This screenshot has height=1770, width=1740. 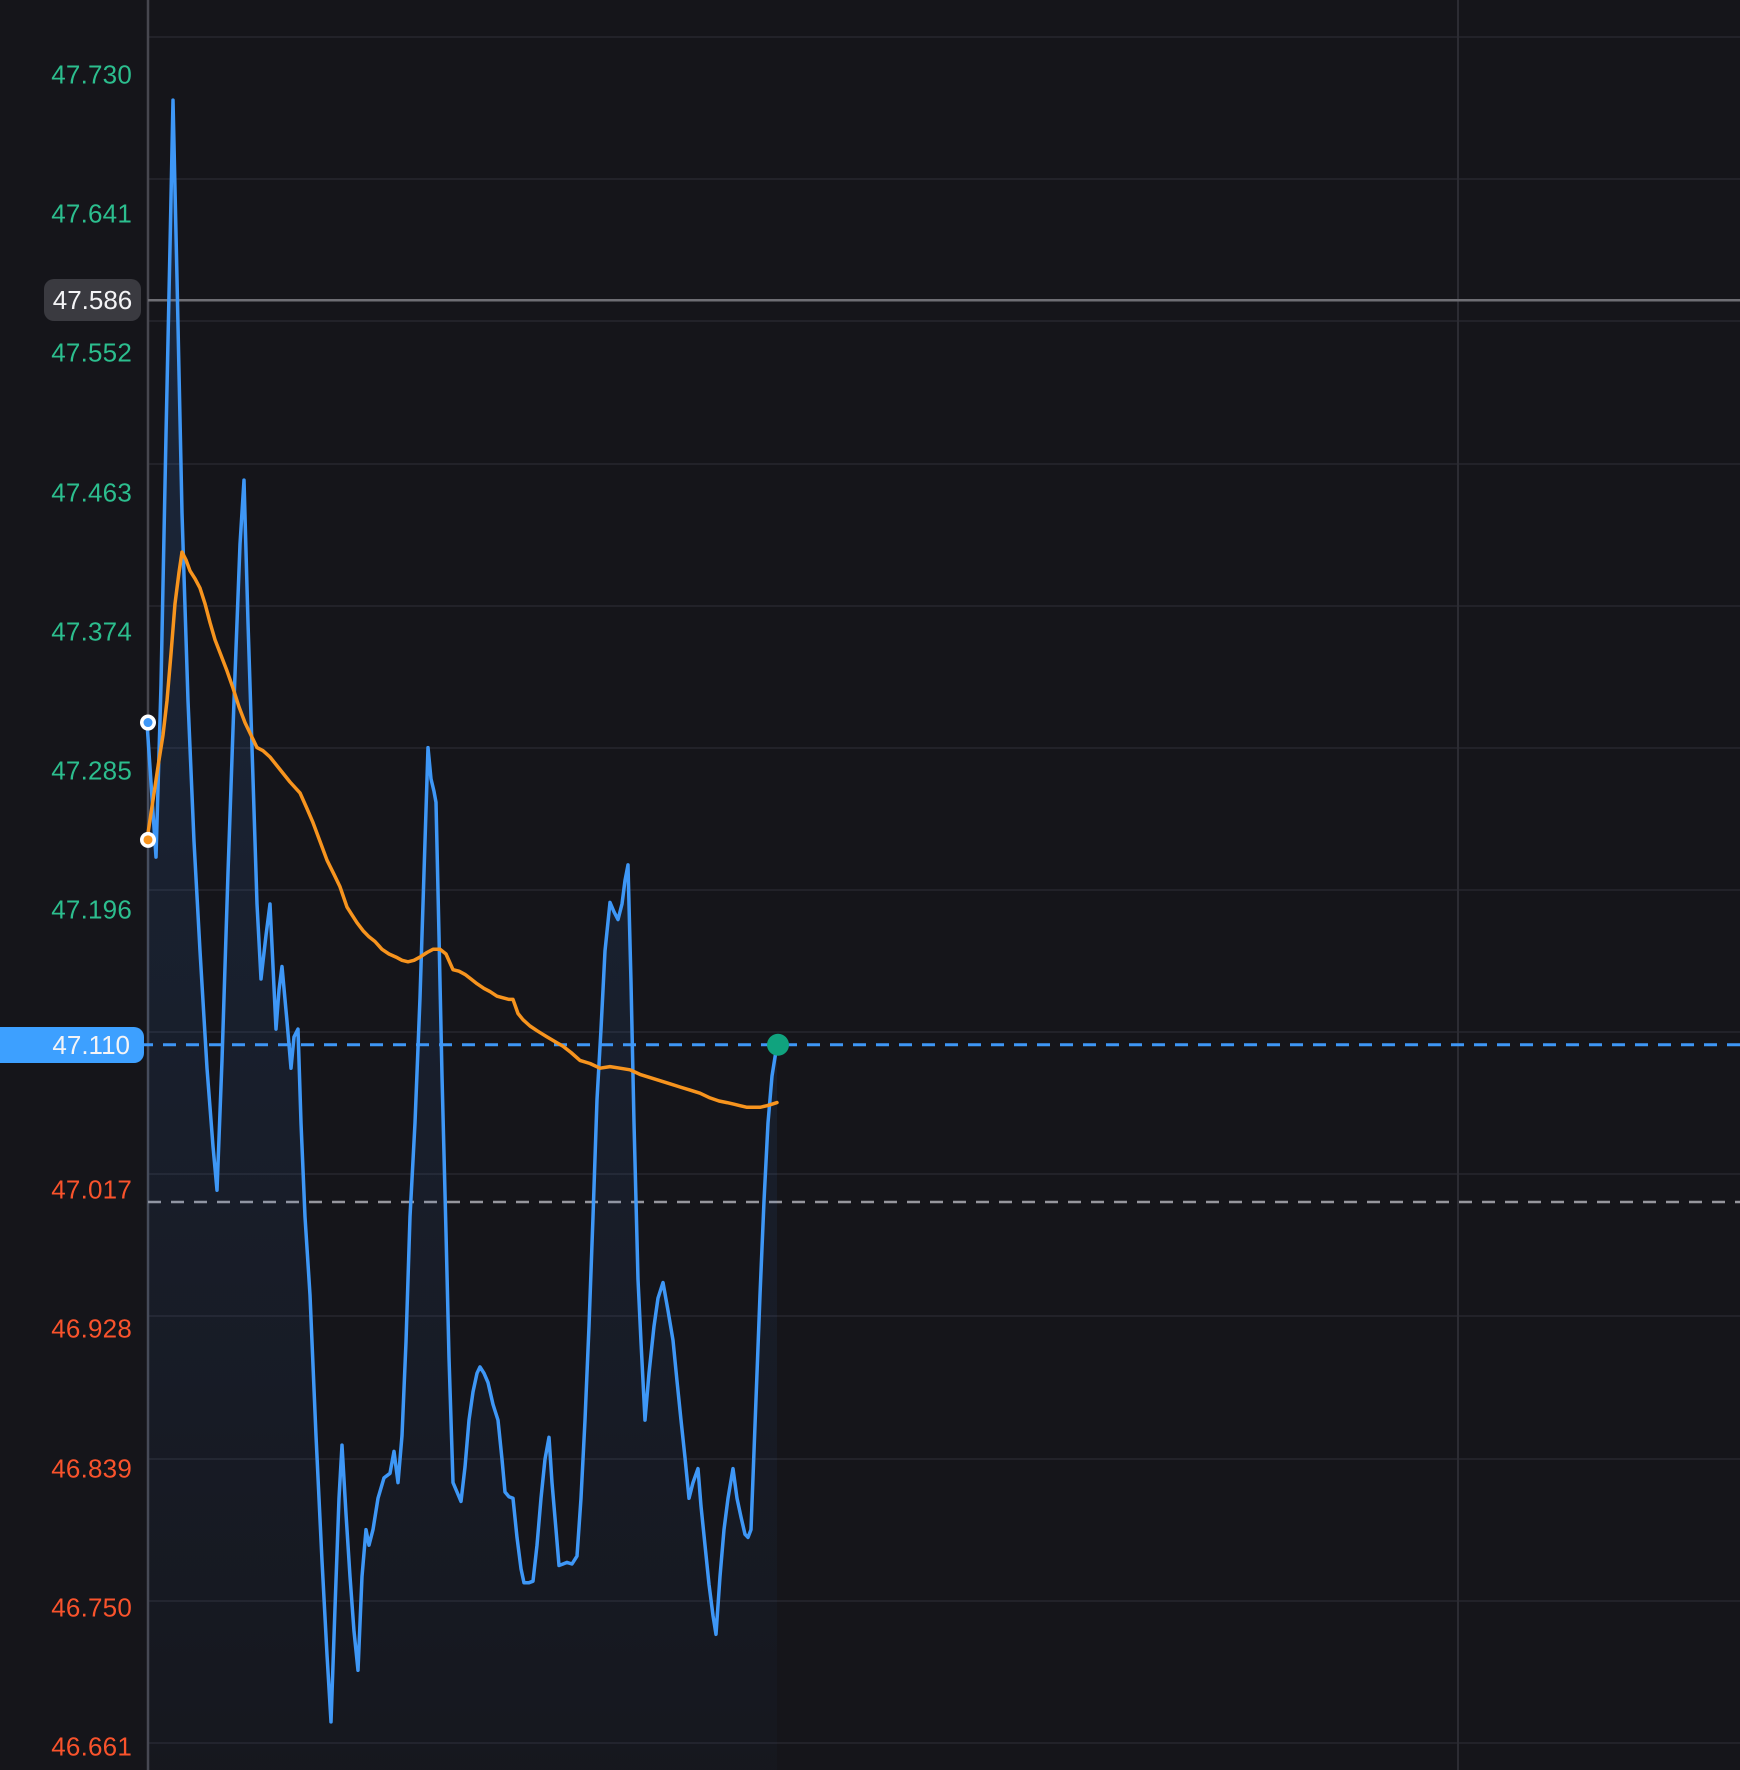 I want to click on ma-line, so click(x=462, y=830).